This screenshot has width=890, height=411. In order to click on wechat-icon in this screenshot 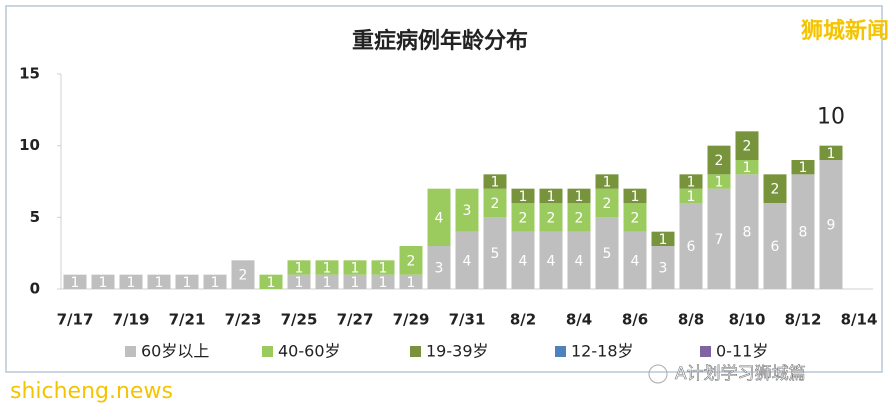, I will do `click(658, 374)`.